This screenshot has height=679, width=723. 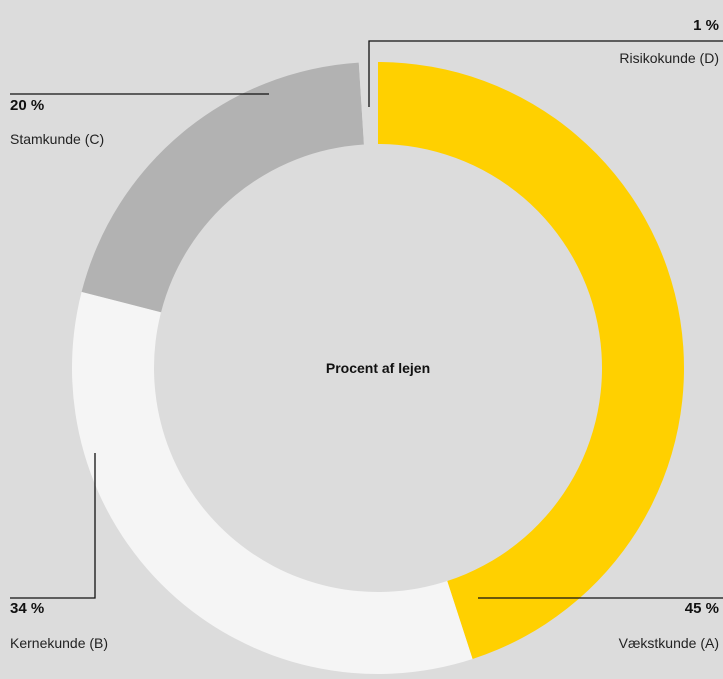 I want to click on slice-label-vaekstkunde: Vækstkunde (A), so click(x=669, y=643).